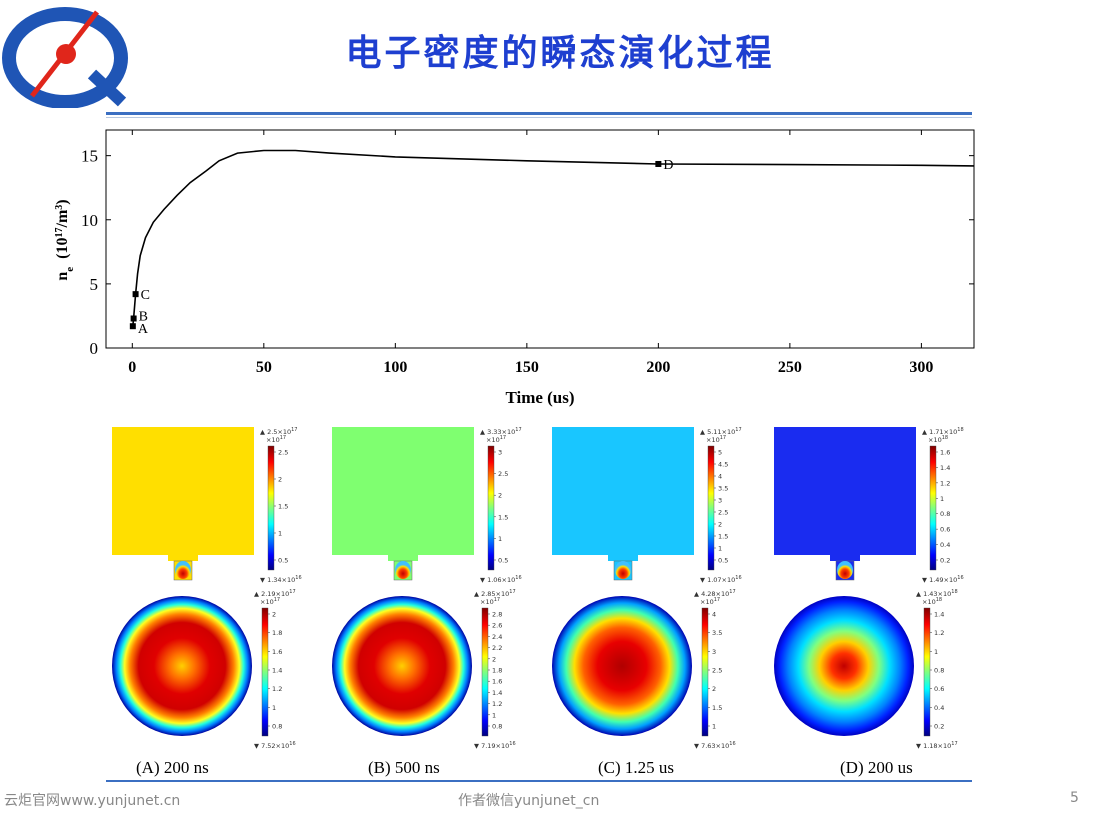 The height and width of the screenshot is (821, 1094). What do you see at coordinates (939, 727) in the screenshot?
I see `bottom-tick-label: 0.2` at bounding box center [939, 727].